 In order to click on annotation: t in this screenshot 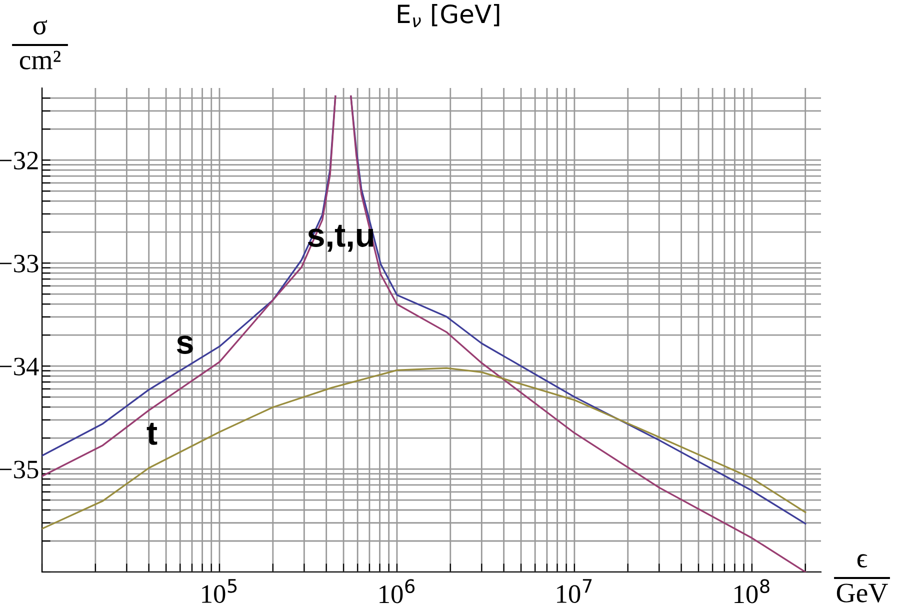, I will do `click(152, 433)`.